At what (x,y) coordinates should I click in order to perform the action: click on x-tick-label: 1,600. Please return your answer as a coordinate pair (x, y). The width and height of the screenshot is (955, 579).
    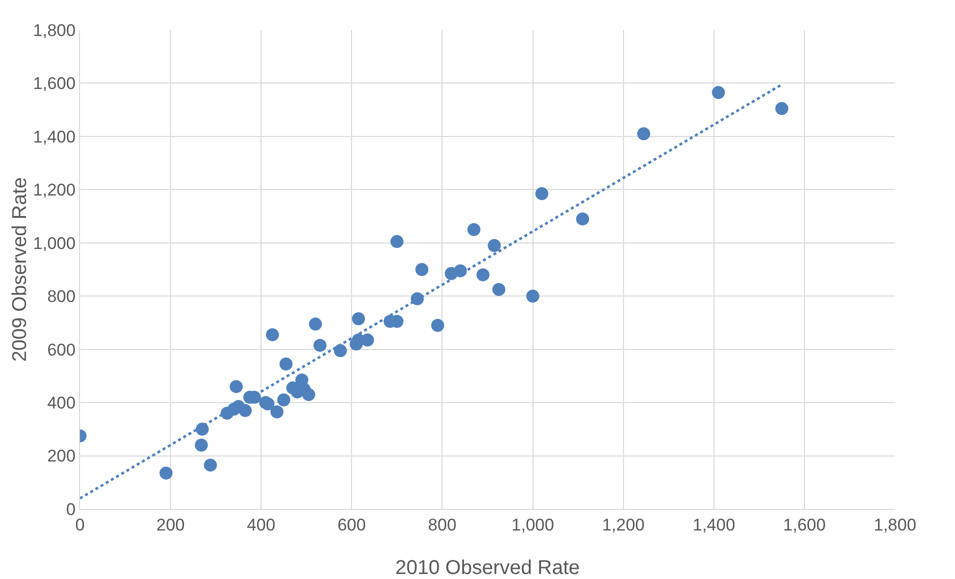
    Looking at the image, I should click on (804, 524).